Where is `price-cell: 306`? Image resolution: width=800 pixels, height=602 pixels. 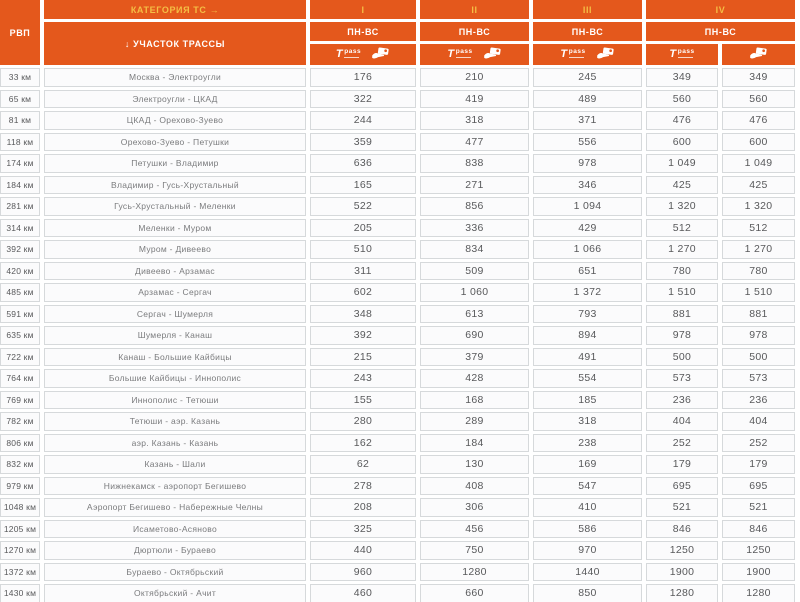
price-cell: 306 is located at coordinates (474, 507).